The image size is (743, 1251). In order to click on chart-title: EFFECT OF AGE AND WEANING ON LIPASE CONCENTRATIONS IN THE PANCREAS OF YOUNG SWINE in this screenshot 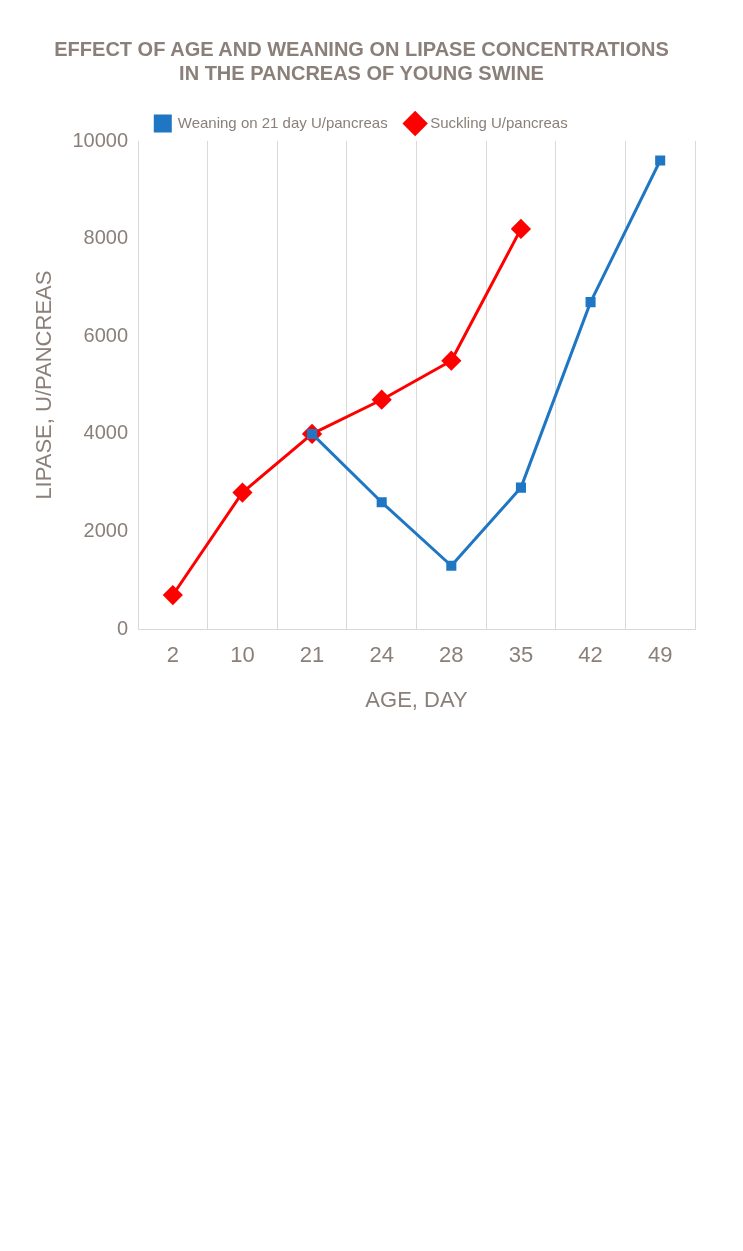, I will do `click(361, 60)`.